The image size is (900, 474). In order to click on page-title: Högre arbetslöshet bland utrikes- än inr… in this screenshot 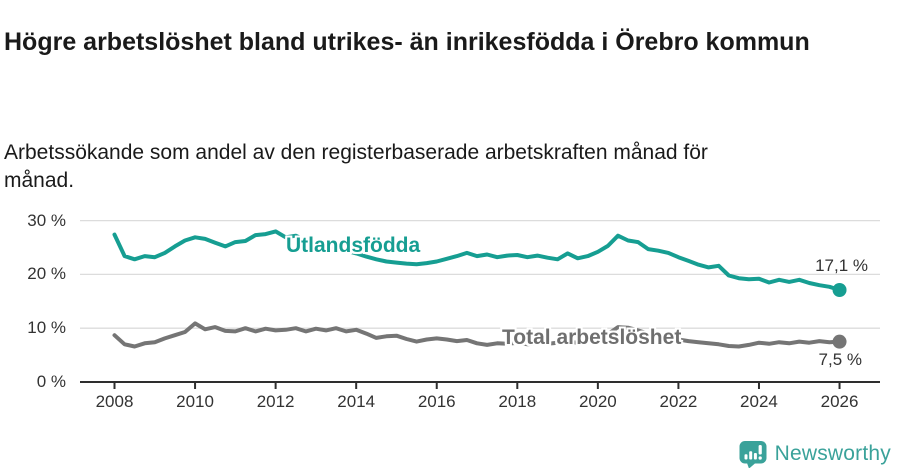, I will do `click(407, 41)`.